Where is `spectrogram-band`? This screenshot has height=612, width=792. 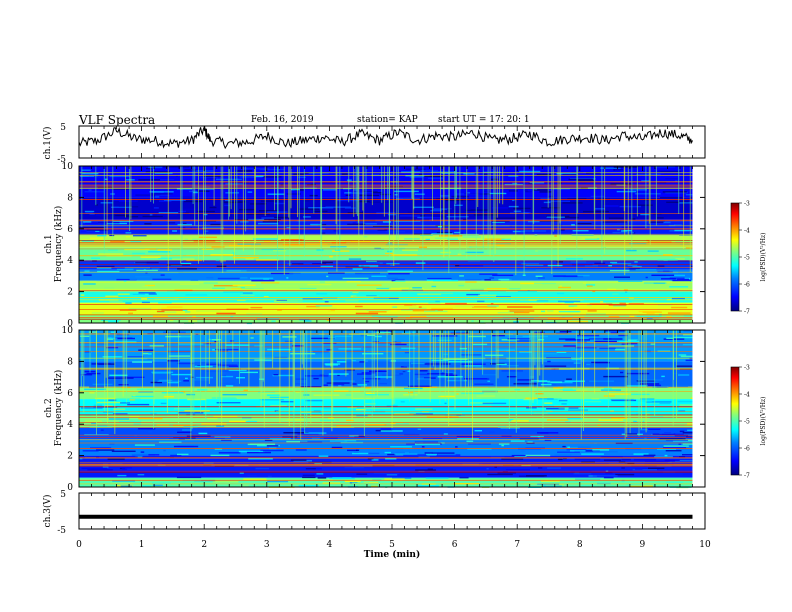 spectrogram-band is located at coordinates (386, 275).